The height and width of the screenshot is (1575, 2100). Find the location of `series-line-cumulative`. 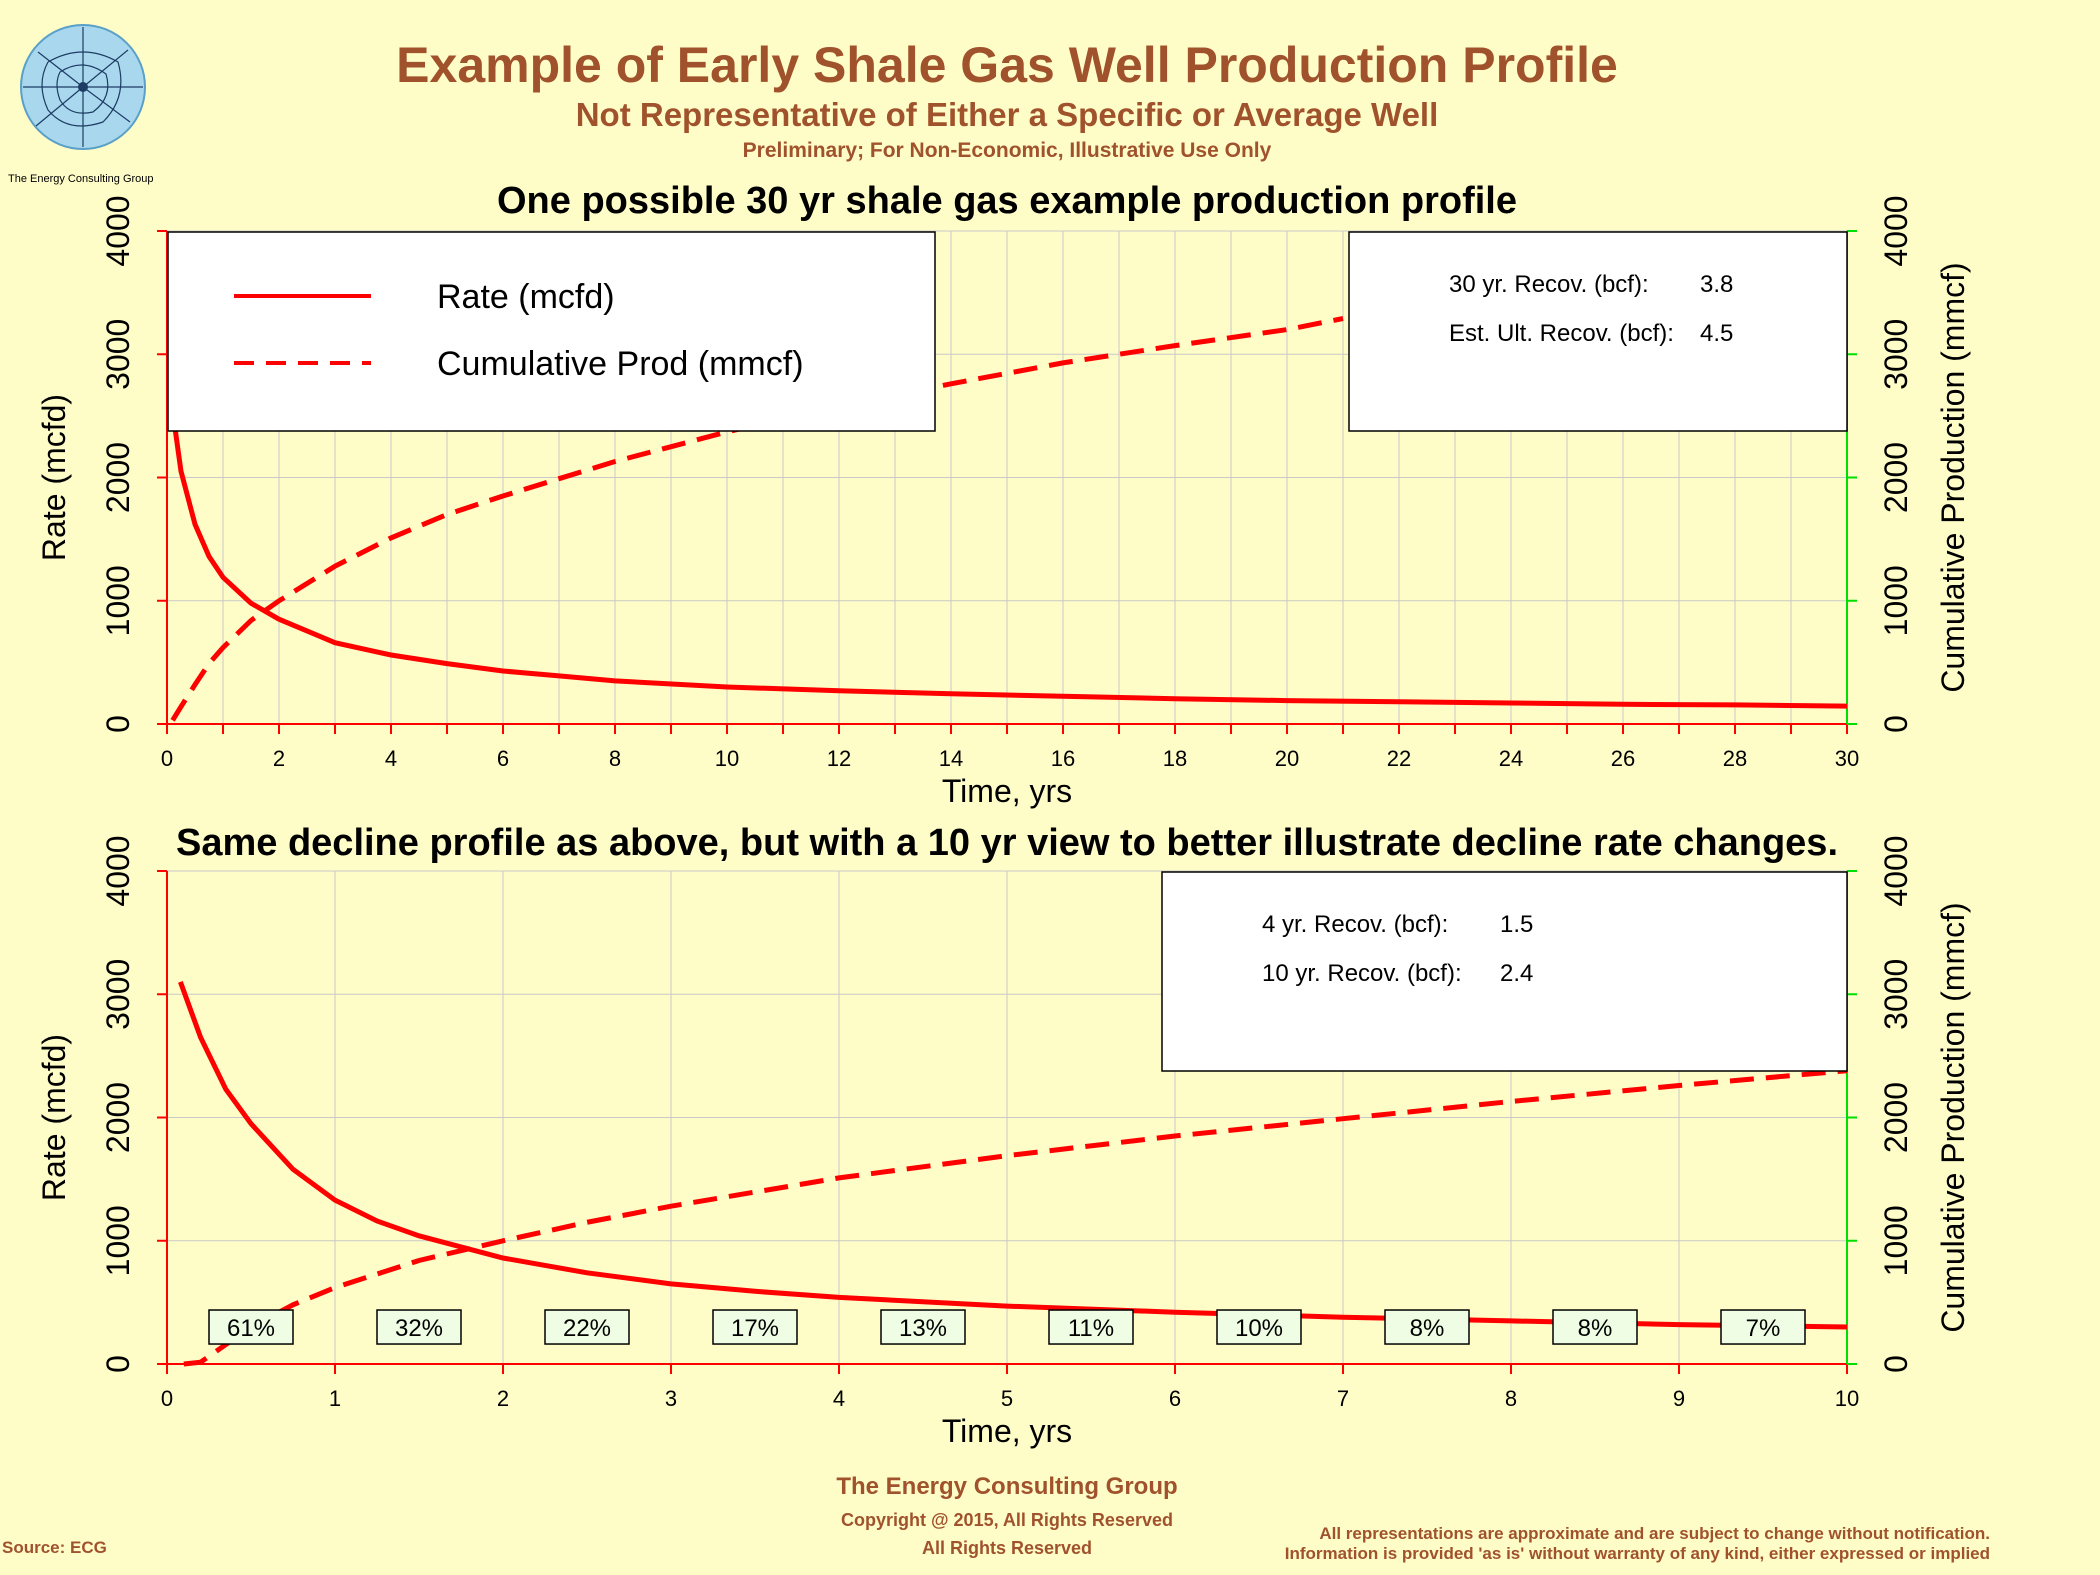

series-line-cumulative is located at coordinates (757, 519).